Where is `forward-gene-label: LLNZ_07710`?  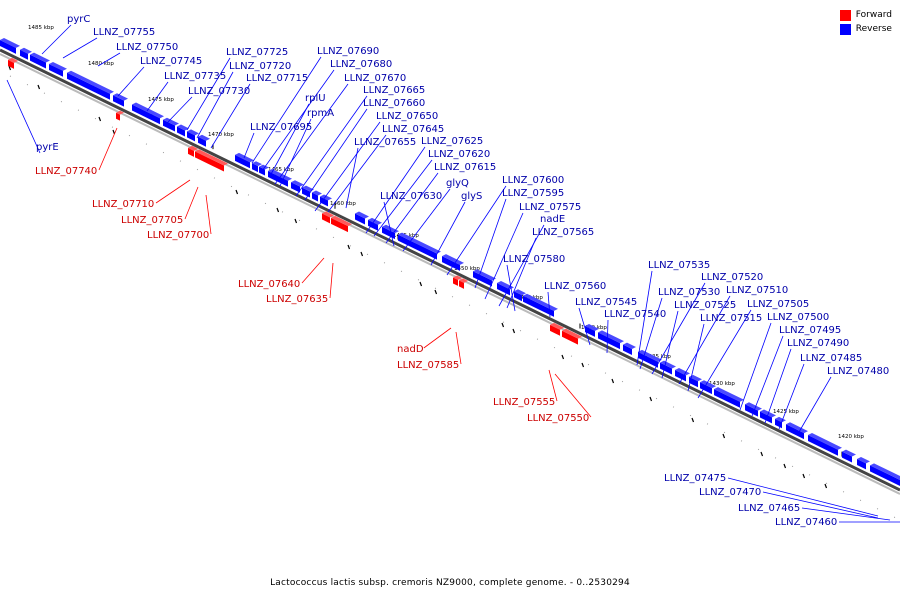 forward-gene-label: LLNZ_07710 is located at coordinates (123, 204).